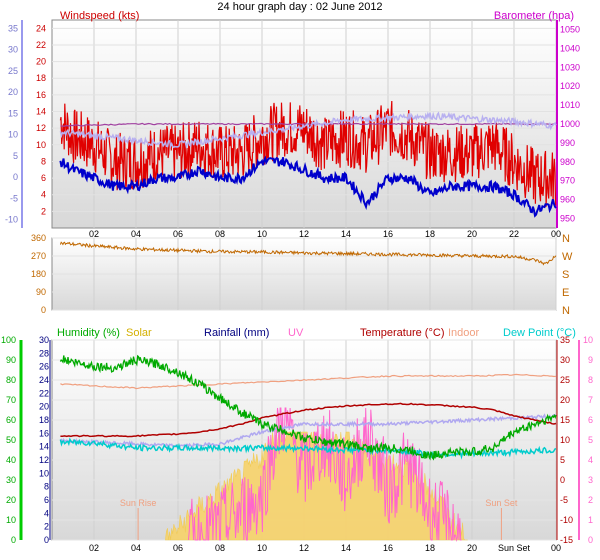 Image resolution: width=600 pixels, height=560 pixels. What do you see at coordinates (565, 400) in the screenshot?
I see `temperature-tick-label: 20` at bounding box center [565, 400].